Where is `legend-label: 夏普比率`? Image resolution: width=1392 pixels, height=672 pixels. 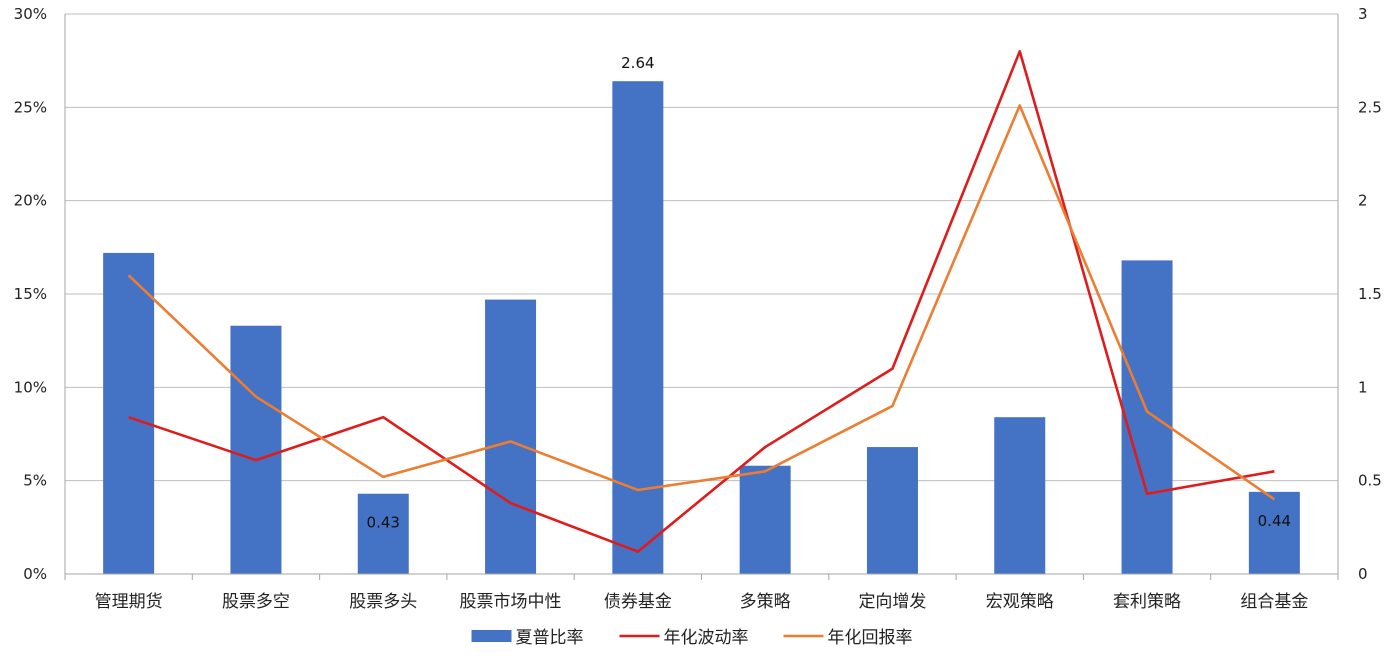 legend-label: 夏普比率 is located at coordinates (550, 638).